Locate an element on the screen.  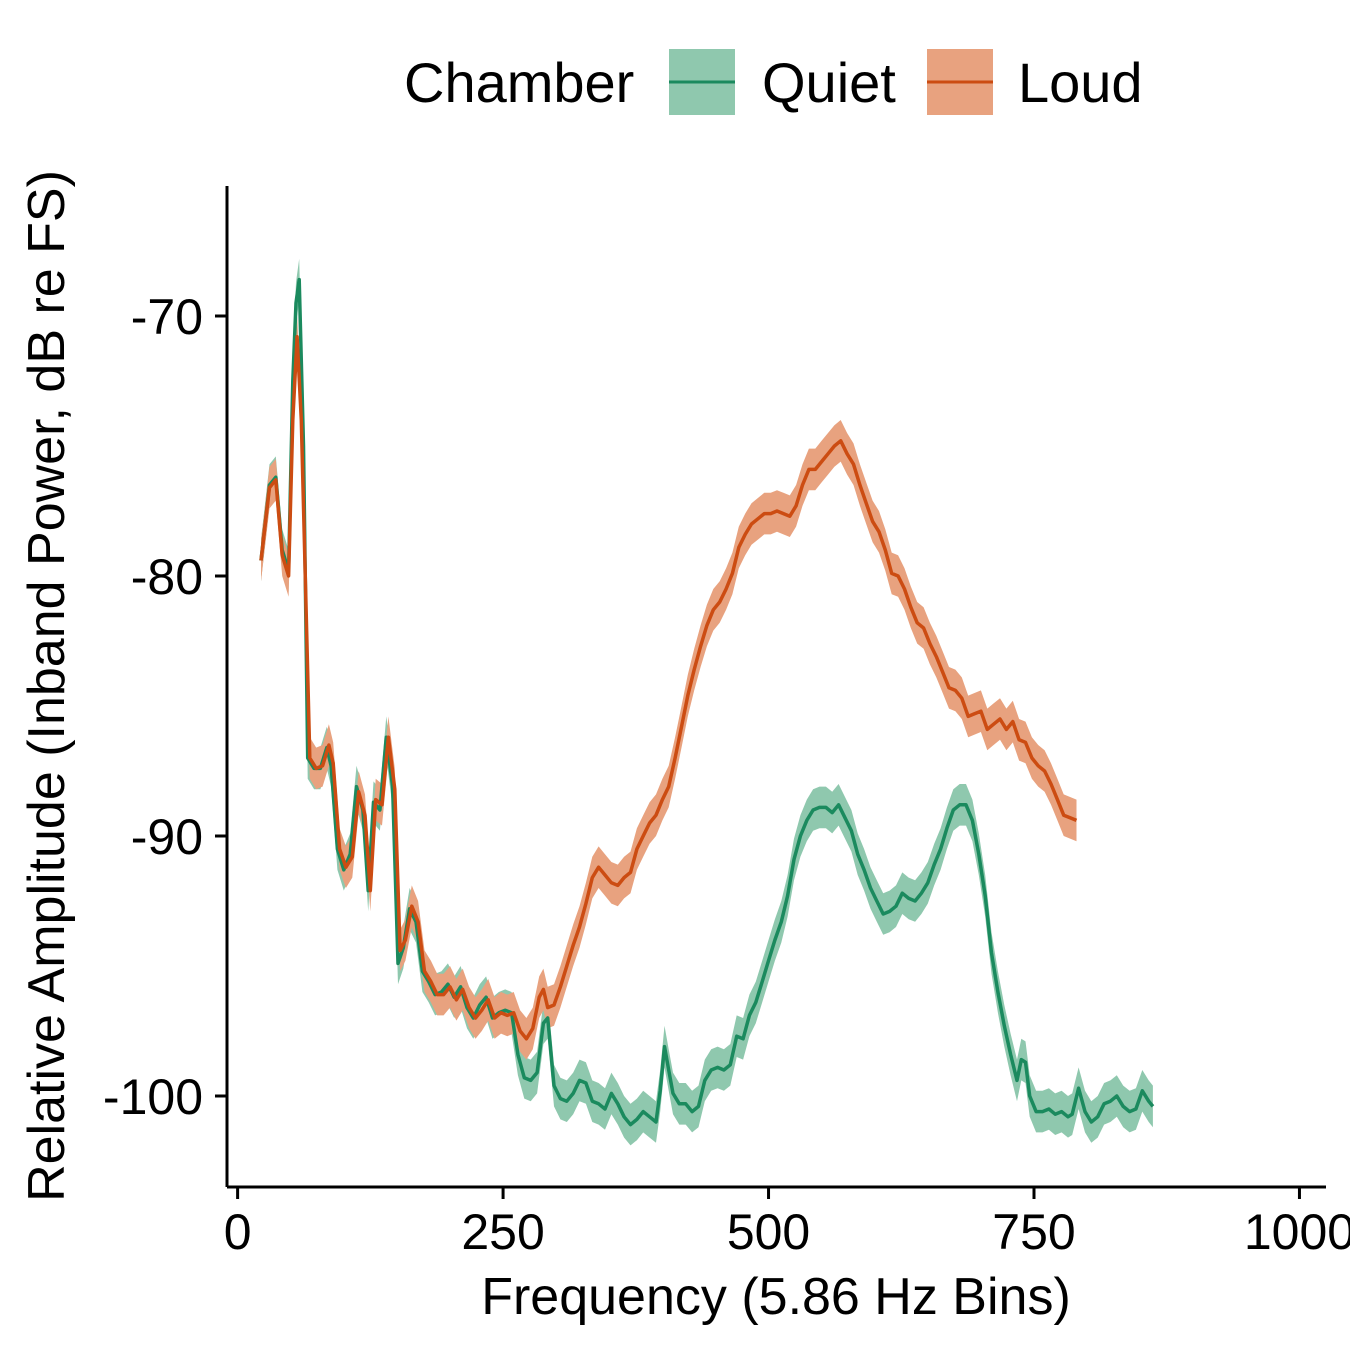
y-tick-label: -90 is located at coordinates (167, 837).